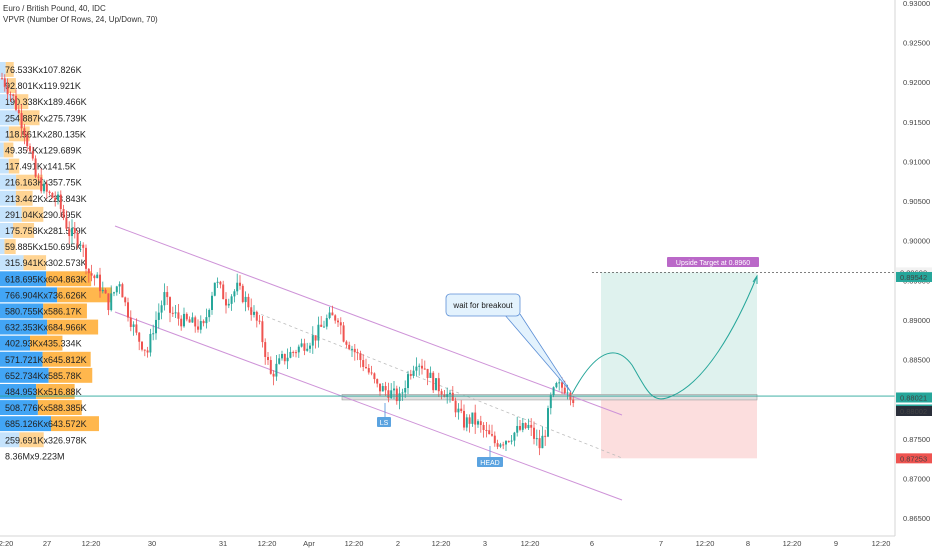 The height and width of the screenshot is (550, 932). What do you see at coordinates (49, 424) in the screenshot?
I see `volume-profile-row: 685.126Kx643.572K` at bounding box center [49, 424].